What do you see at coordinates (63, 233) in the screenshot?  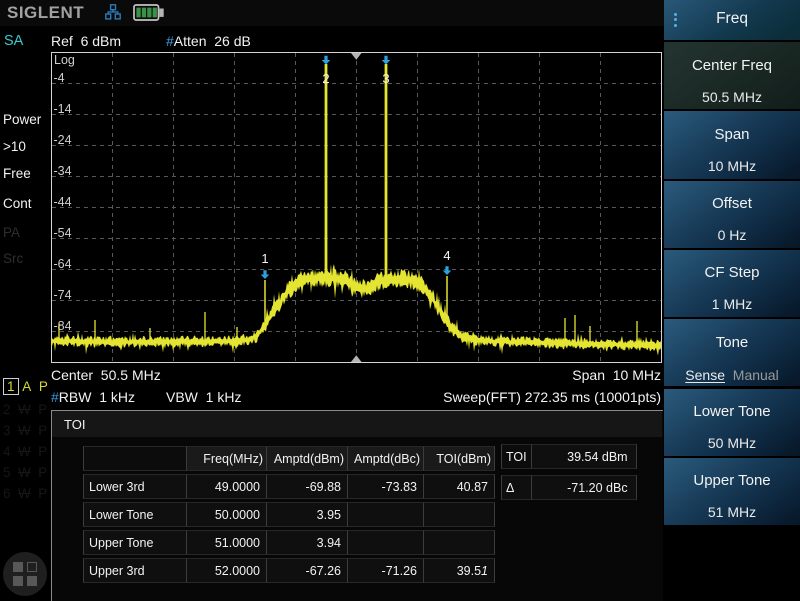 I see `svg-text: -54` at bounding box center [63, 233].